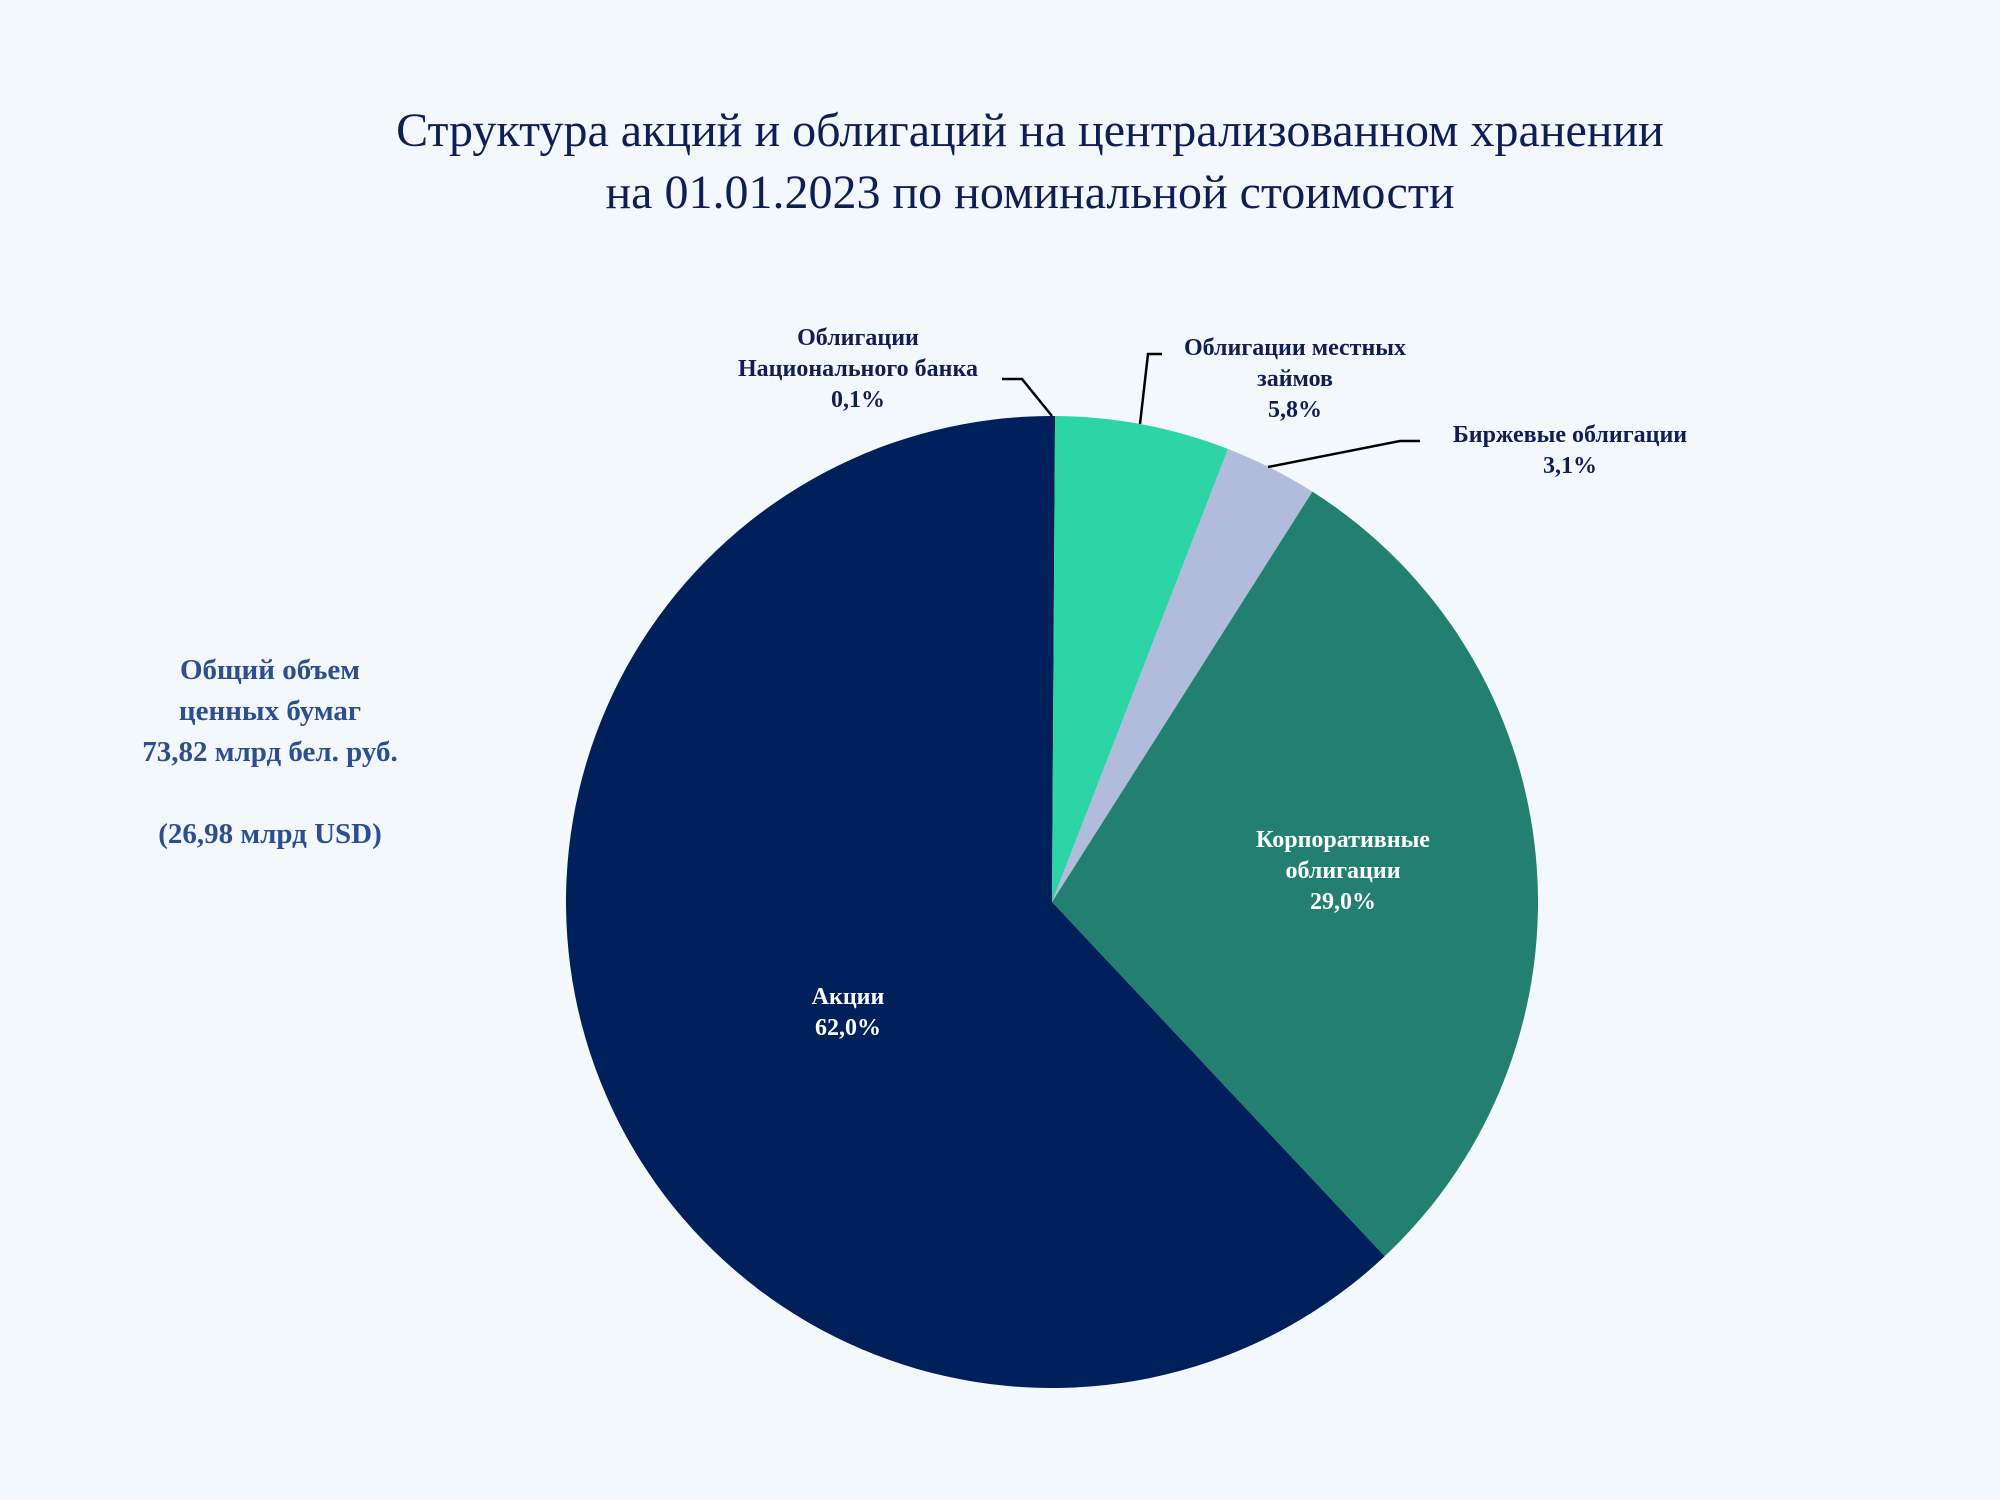 Image resolution: width=2000 pixels, height=1500 pixels. Describe the element at coordinates (1150, 388) in the screenshot. I see `leader-line-local-loan-bonds` at that location.